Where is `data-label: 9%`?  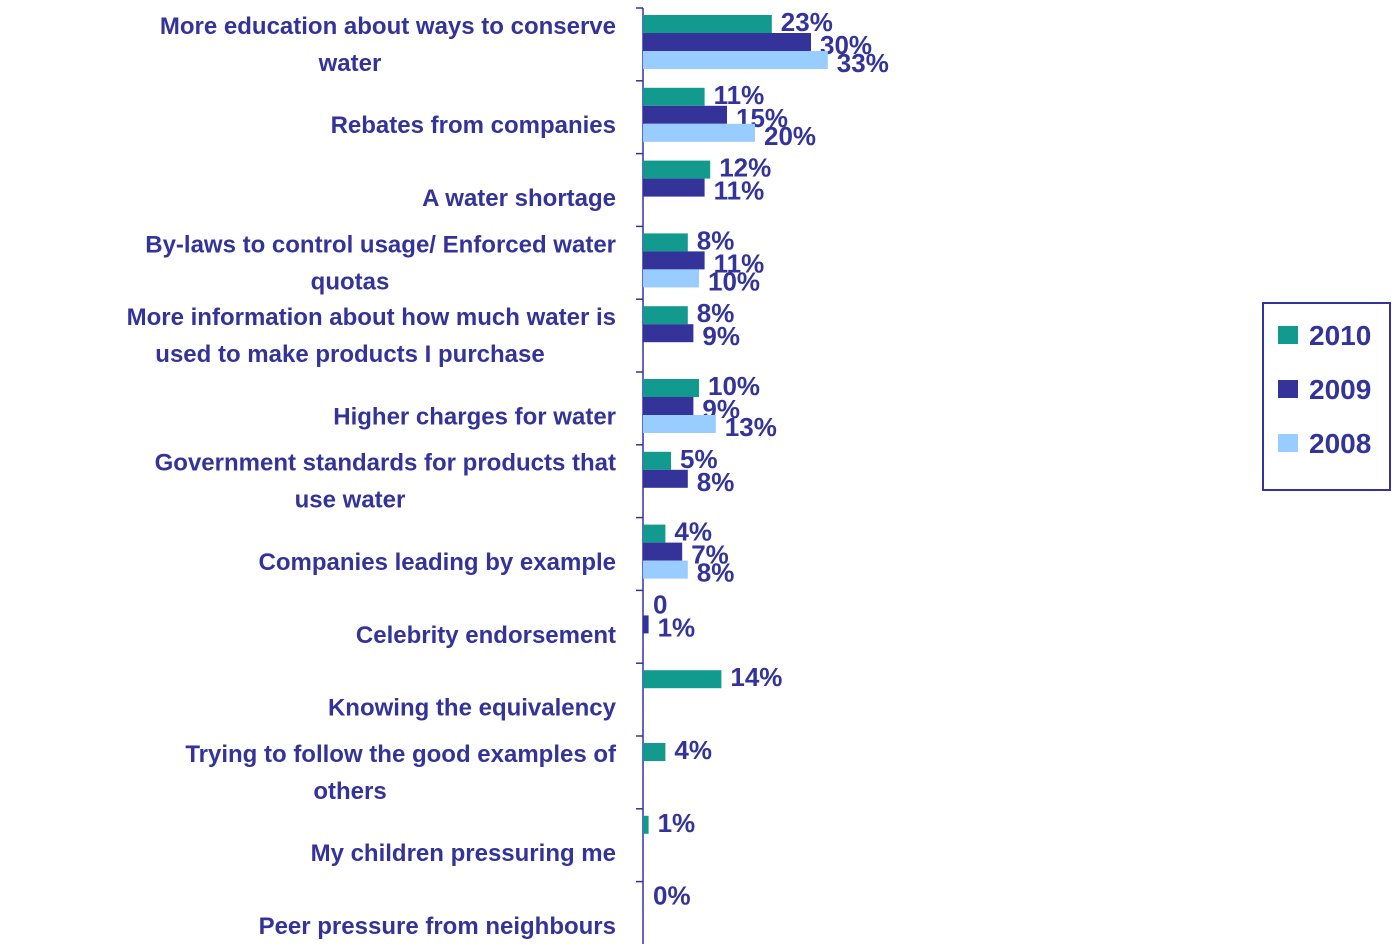 data-label: 9% is located at coordinates (721, 336).